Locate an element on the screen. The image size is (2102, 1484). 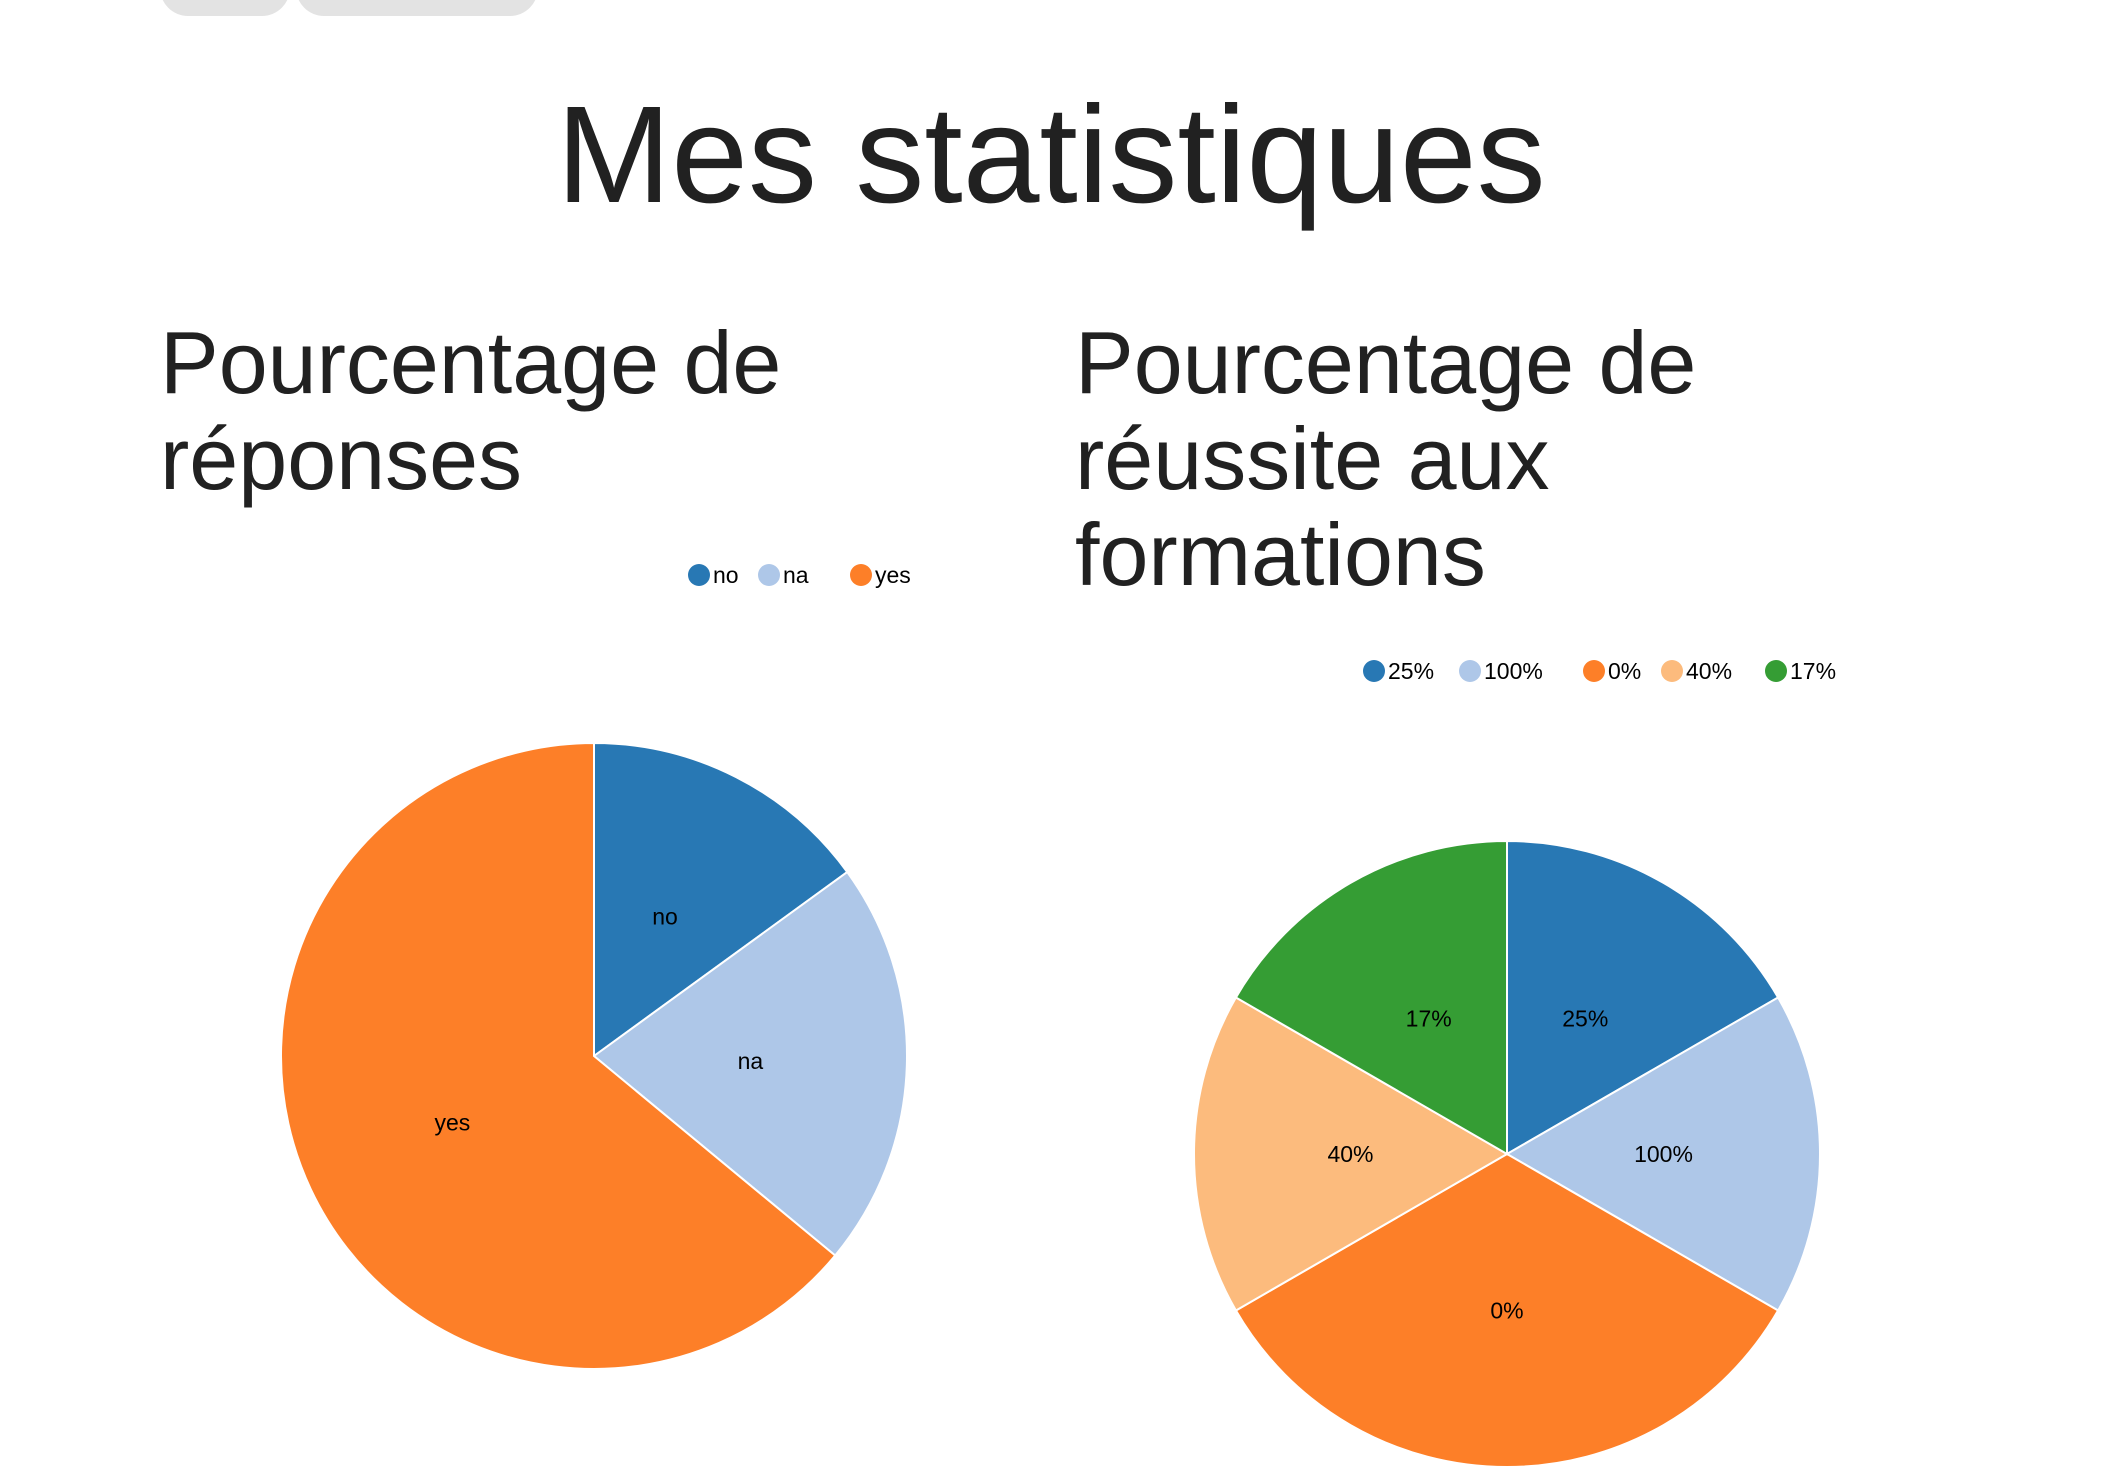
legend-label: 25% is located at coordinates (1411, 671).